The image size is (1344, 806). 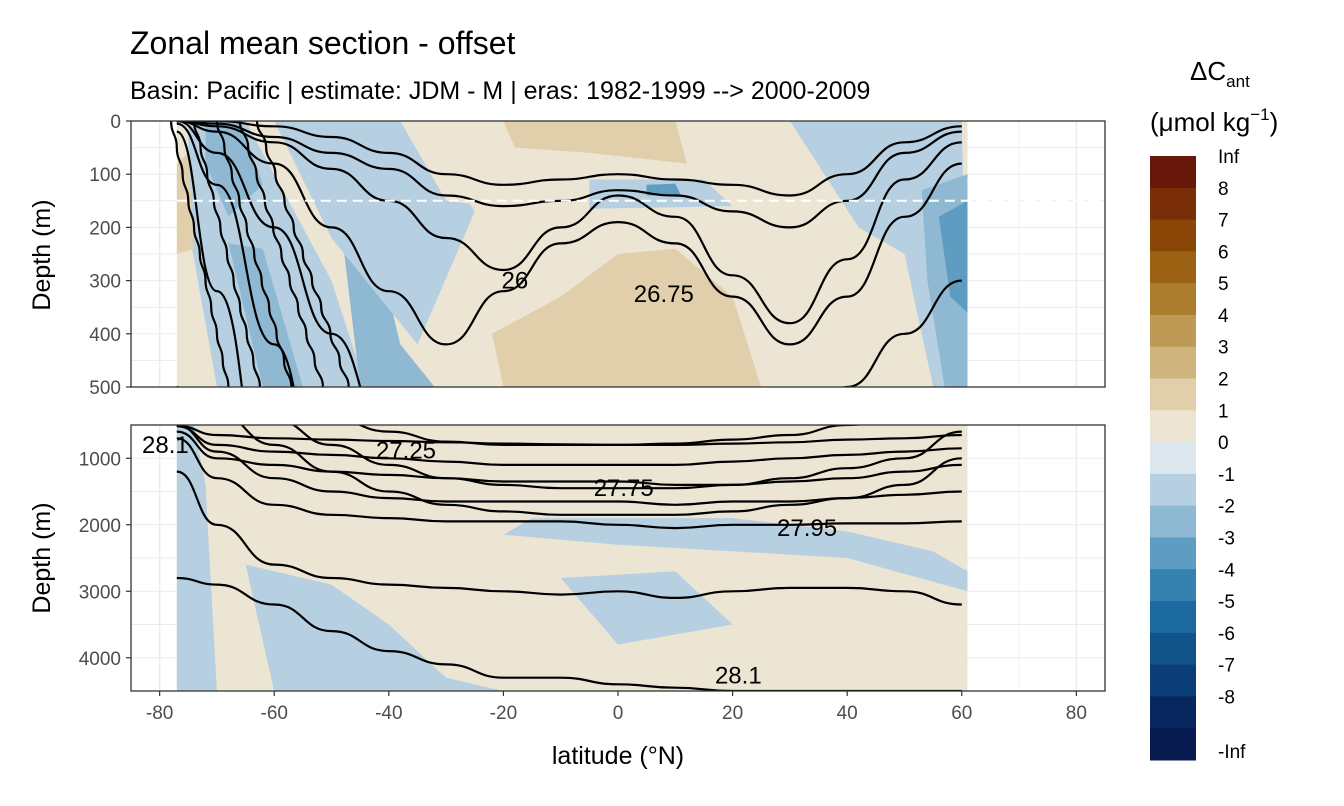 What do you see at coordinates (624, 488) in the screenshot?
I see `contour-label: 27.75` at bounding box center [624, 488].